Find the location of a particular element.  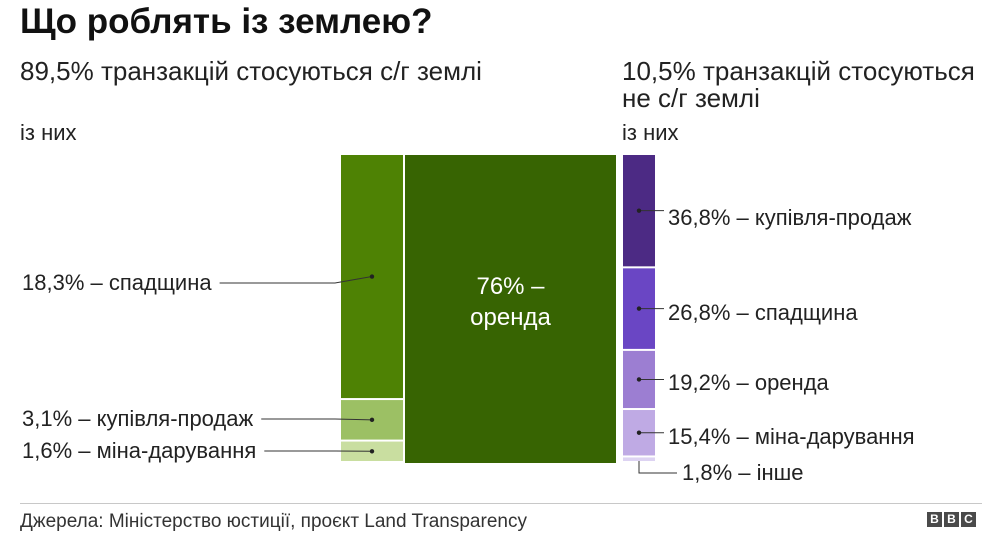

non-agri-label-2: 26,8% – спадщина is located at coordinates (763, 312).